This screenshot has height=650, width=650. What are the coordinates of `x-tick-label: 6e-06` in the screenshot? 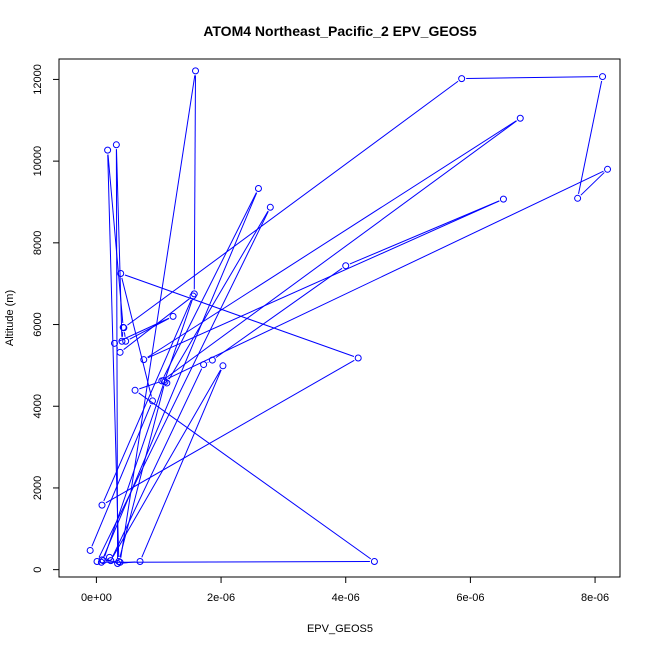 It's located at (470, 598).